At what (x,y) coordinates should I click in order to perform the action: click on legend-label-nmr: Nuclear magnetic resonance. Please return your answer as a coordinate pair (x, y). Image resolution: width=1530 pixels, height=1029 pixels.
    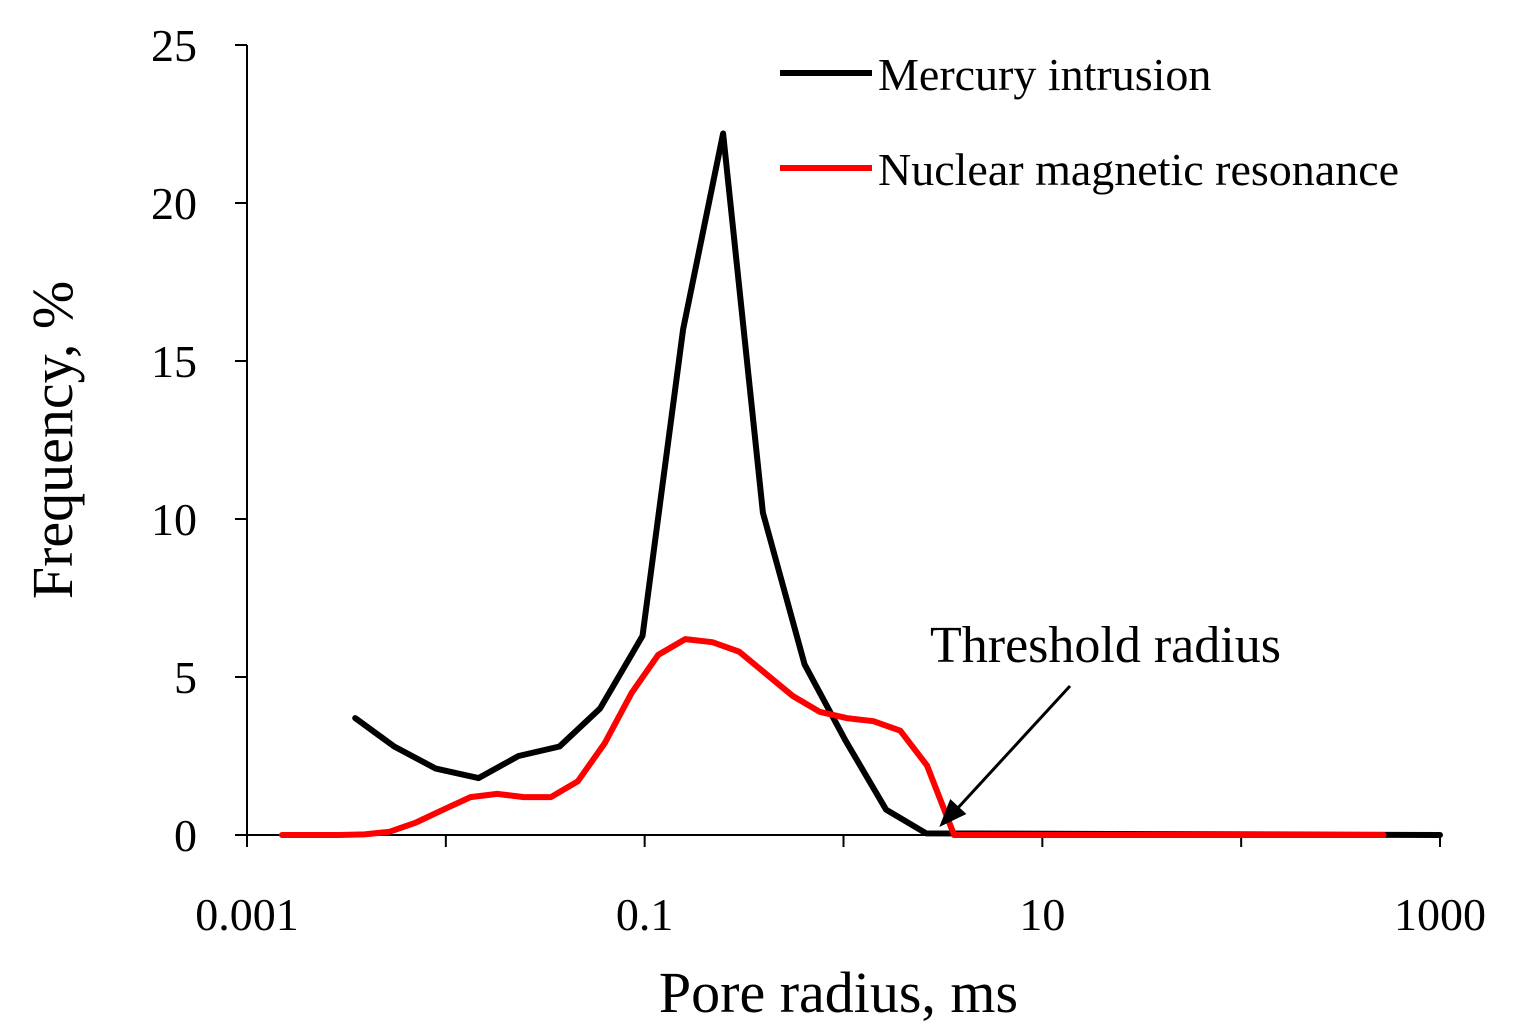
    Looking at the image, I should click on (1138, 169).